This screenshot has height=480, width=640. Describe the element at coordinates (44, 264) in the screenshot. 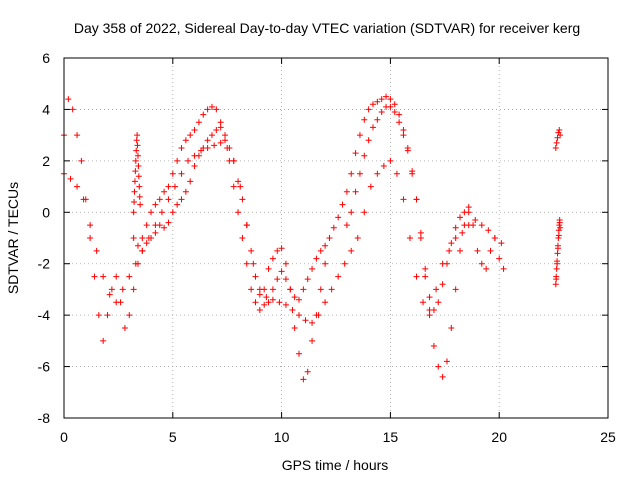

I see `y-tick-label: -2` at that location.